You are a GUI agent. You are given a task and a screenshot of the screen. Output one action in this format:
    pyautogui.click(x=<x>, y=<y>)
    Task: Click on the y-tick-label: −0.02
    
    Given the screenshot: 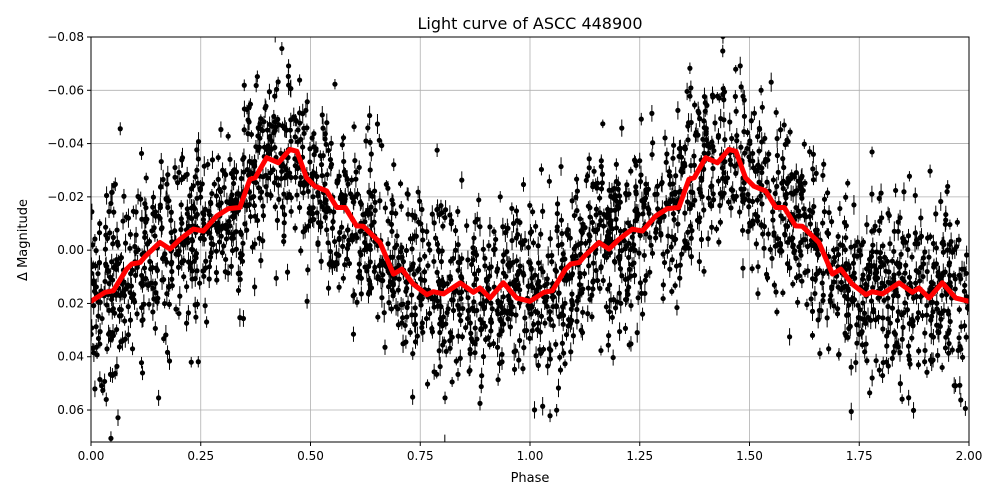 What is the action you would take?
    pyautogui.click(x=65, y=197)
    